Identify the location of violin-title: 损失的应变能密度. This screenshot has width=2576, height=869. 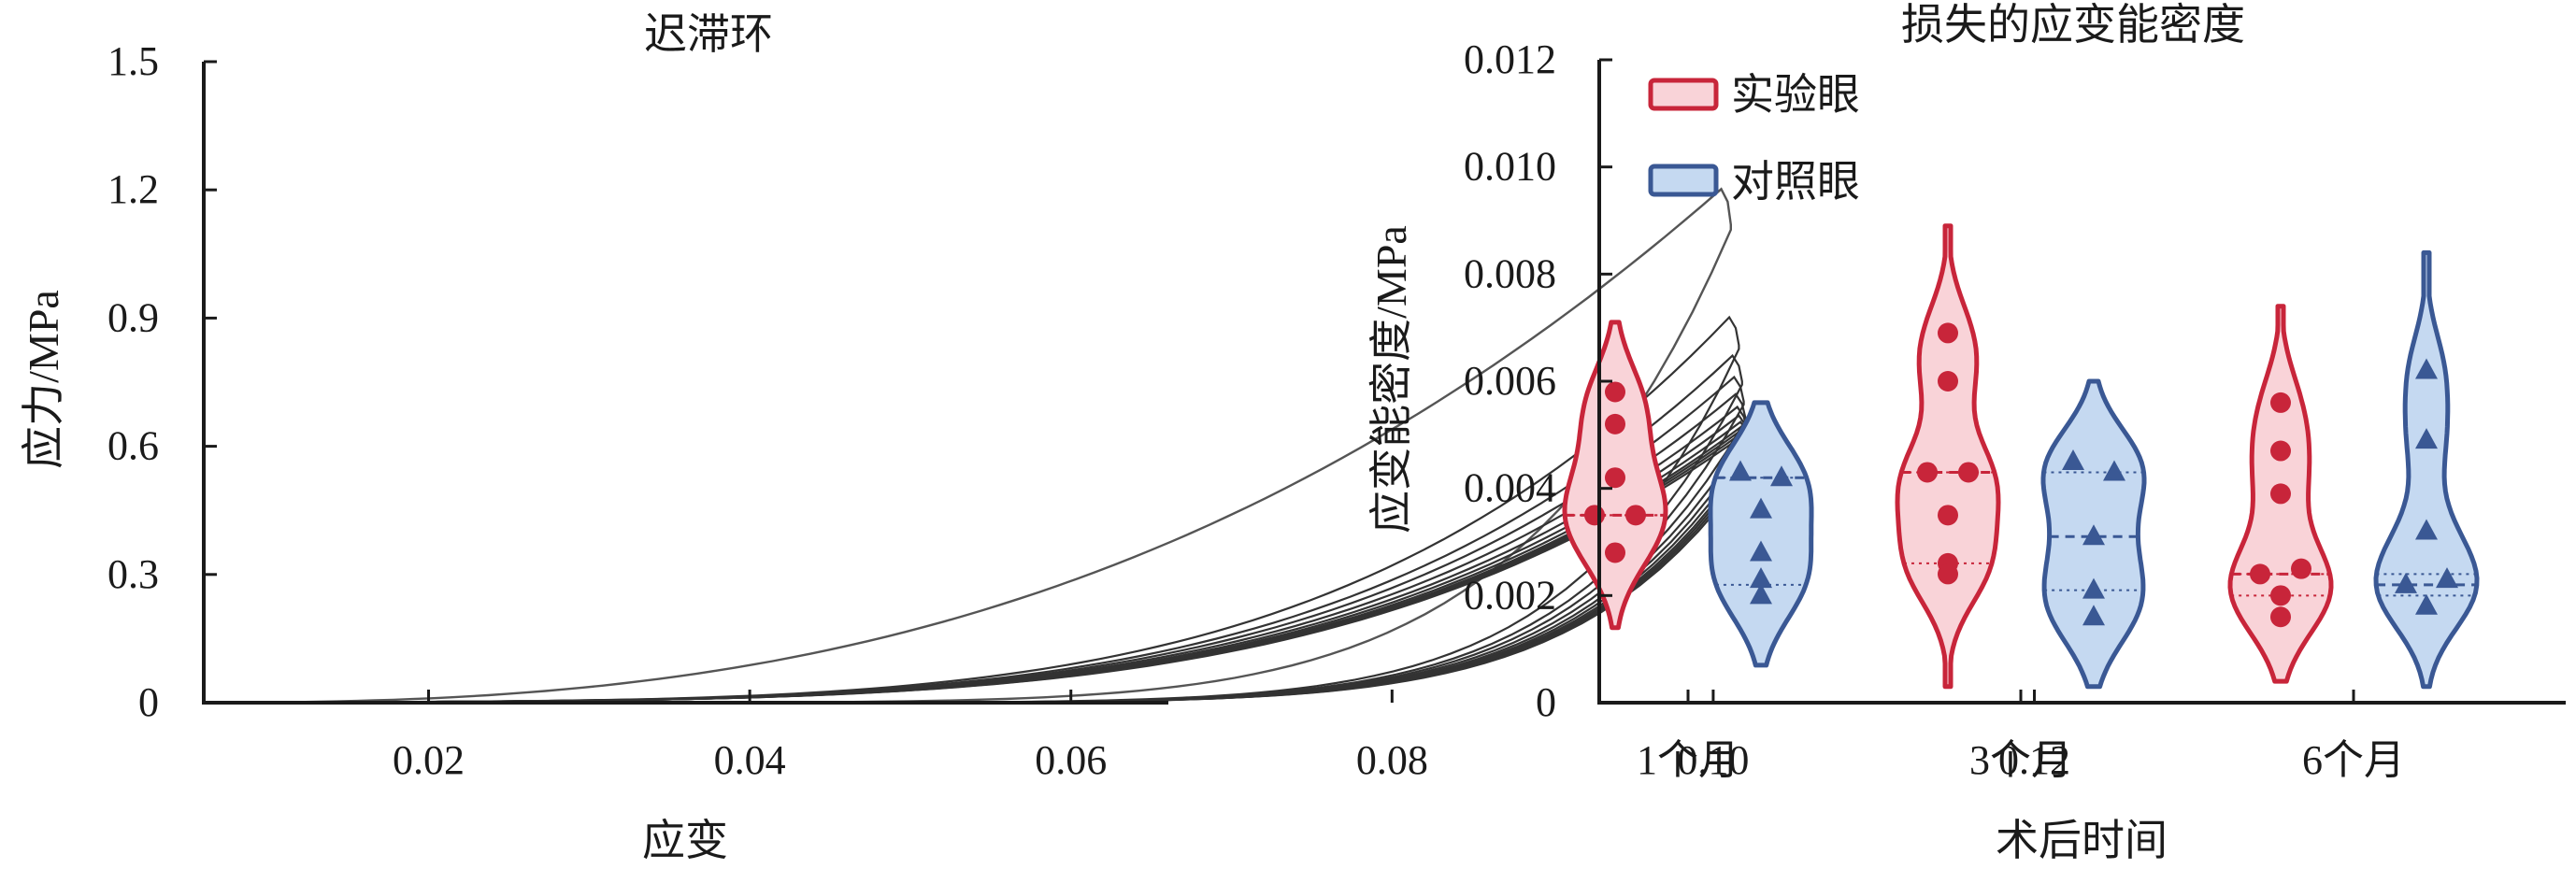
(2073, 25).